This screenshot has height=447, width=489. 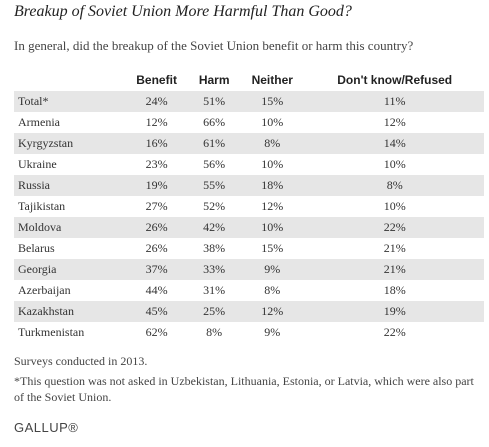 I want to click on cell: 11%, so click(x=394, y=101).